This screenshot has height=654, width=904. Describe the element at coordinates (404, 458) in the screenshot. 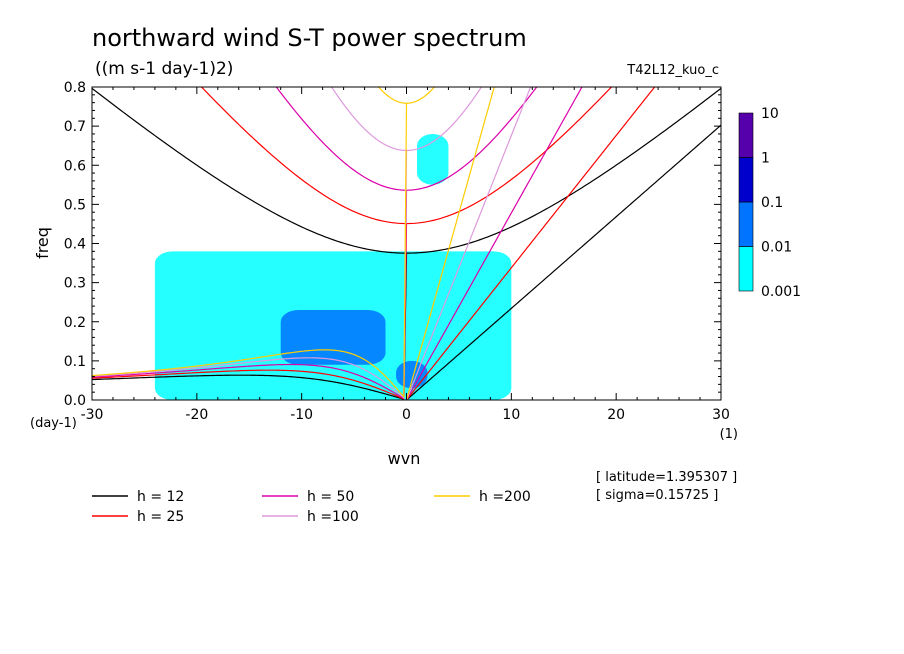

I see `x-axis-label: wvn` at that location.